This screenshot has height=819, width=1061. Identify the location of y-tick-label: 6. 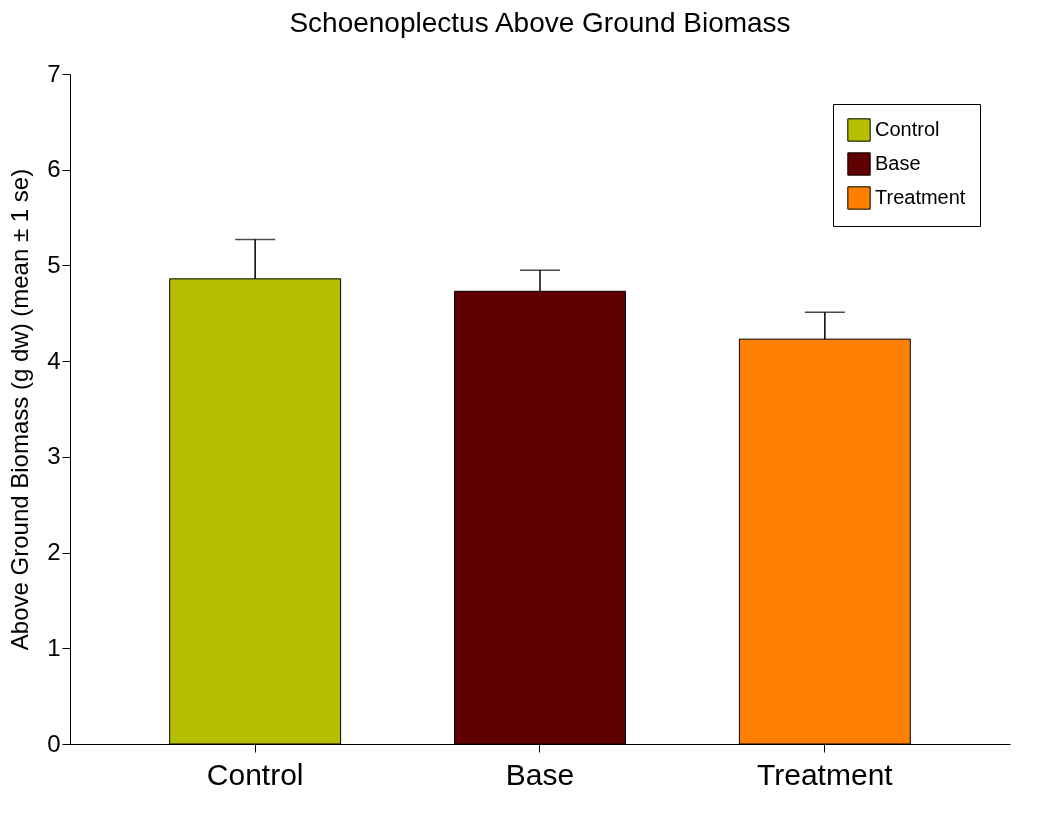
(54, 169).